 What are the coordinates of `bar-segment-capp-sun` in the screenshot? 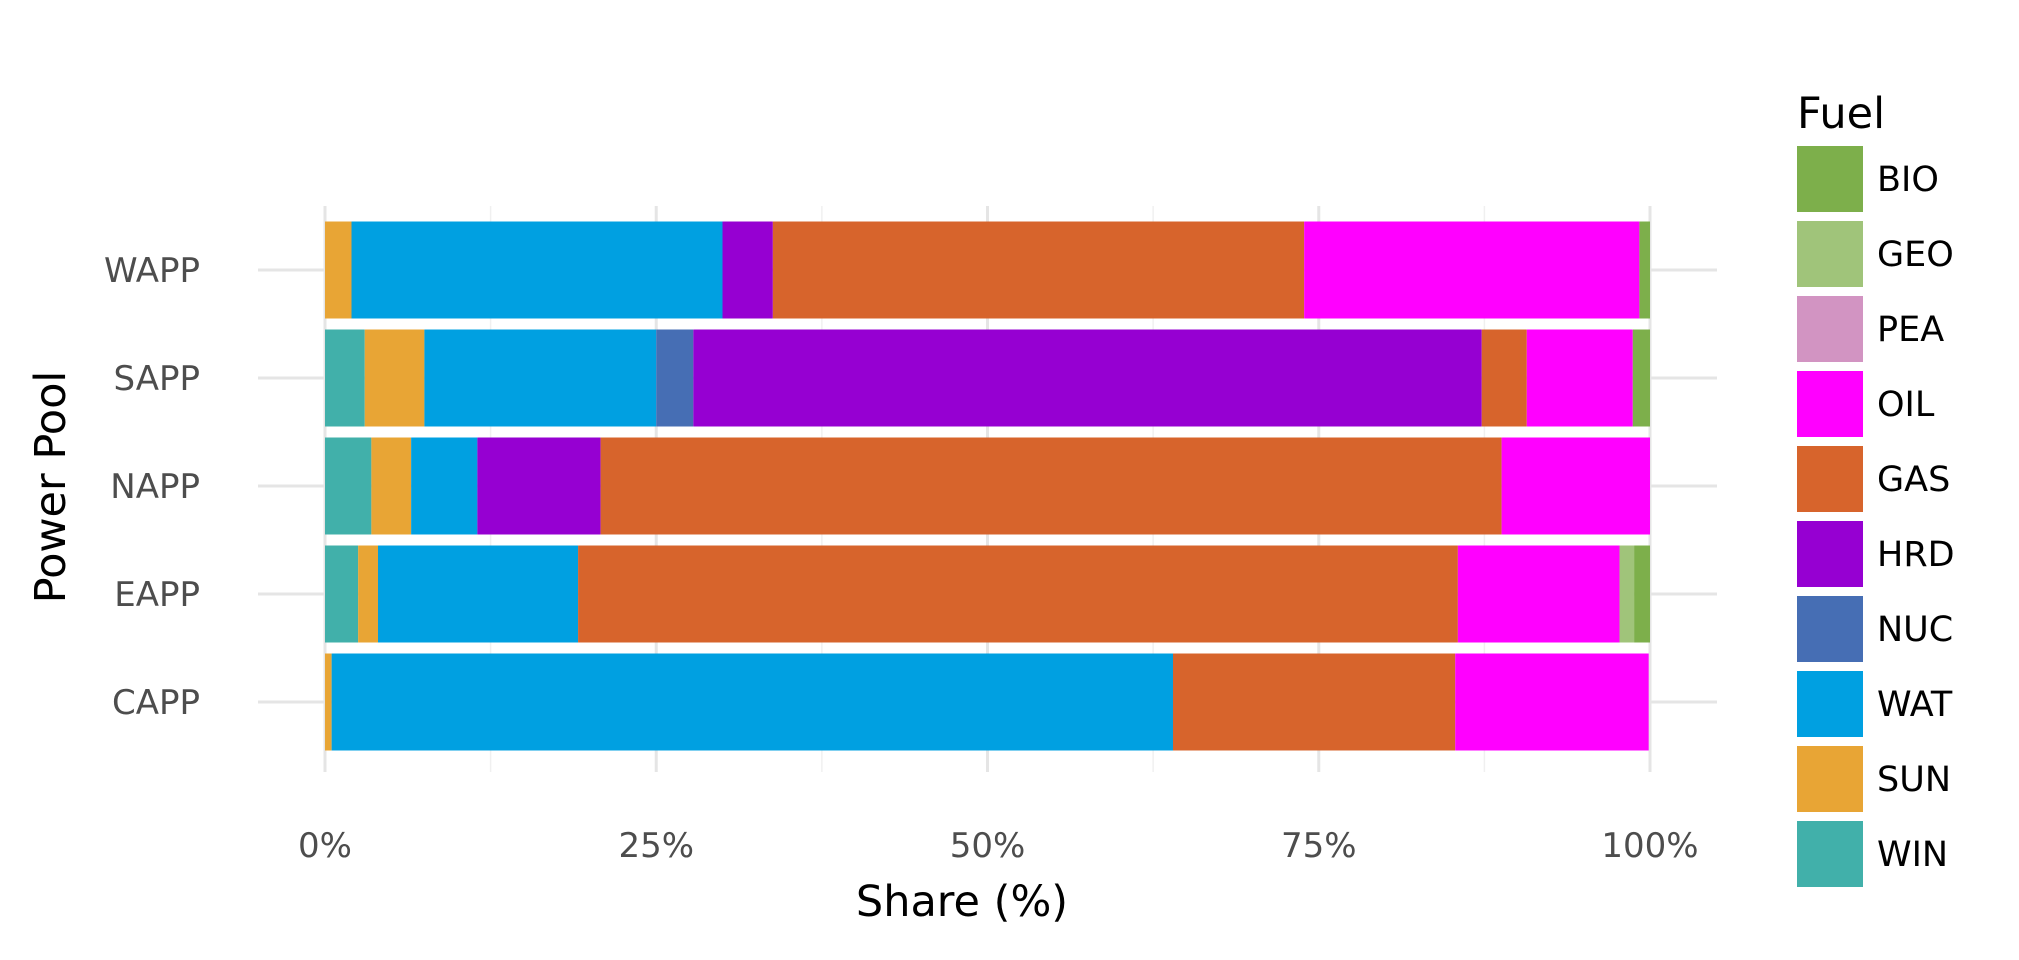 It's located at (328, 702).